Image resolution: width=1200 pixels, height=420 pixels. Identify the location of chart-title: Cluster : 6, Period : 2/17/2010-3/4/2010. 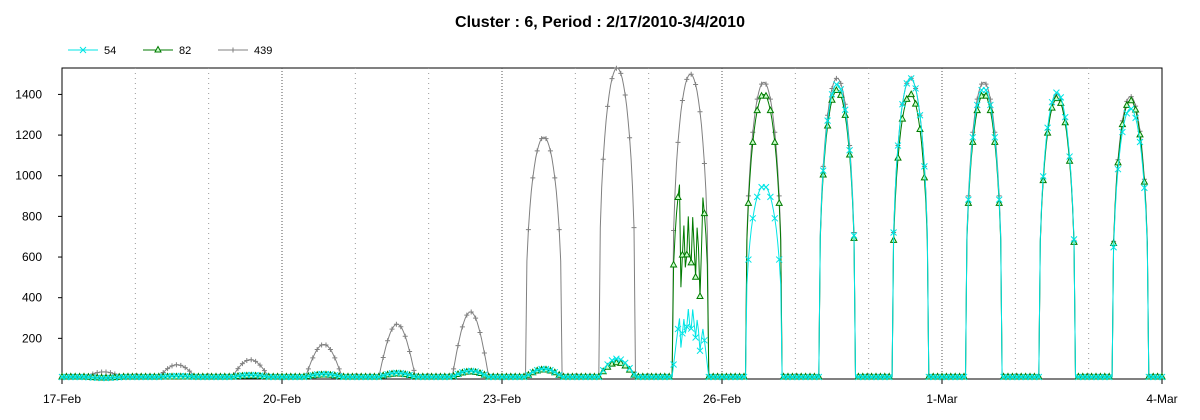
(600, 22).